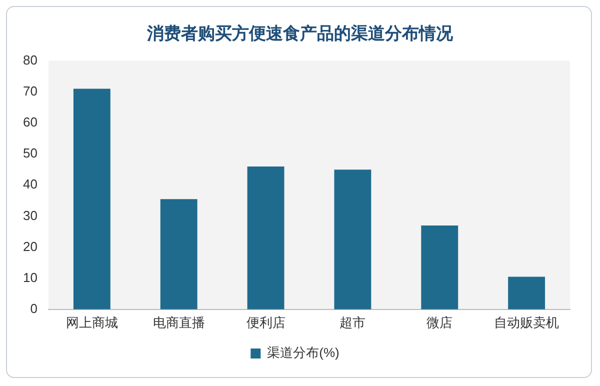 This screenshot has height=386, width=600. What do you see at coordinates (30, 90) in the screenshot?
I see `y-tick-label: 70` at bounding box center [30, 90].